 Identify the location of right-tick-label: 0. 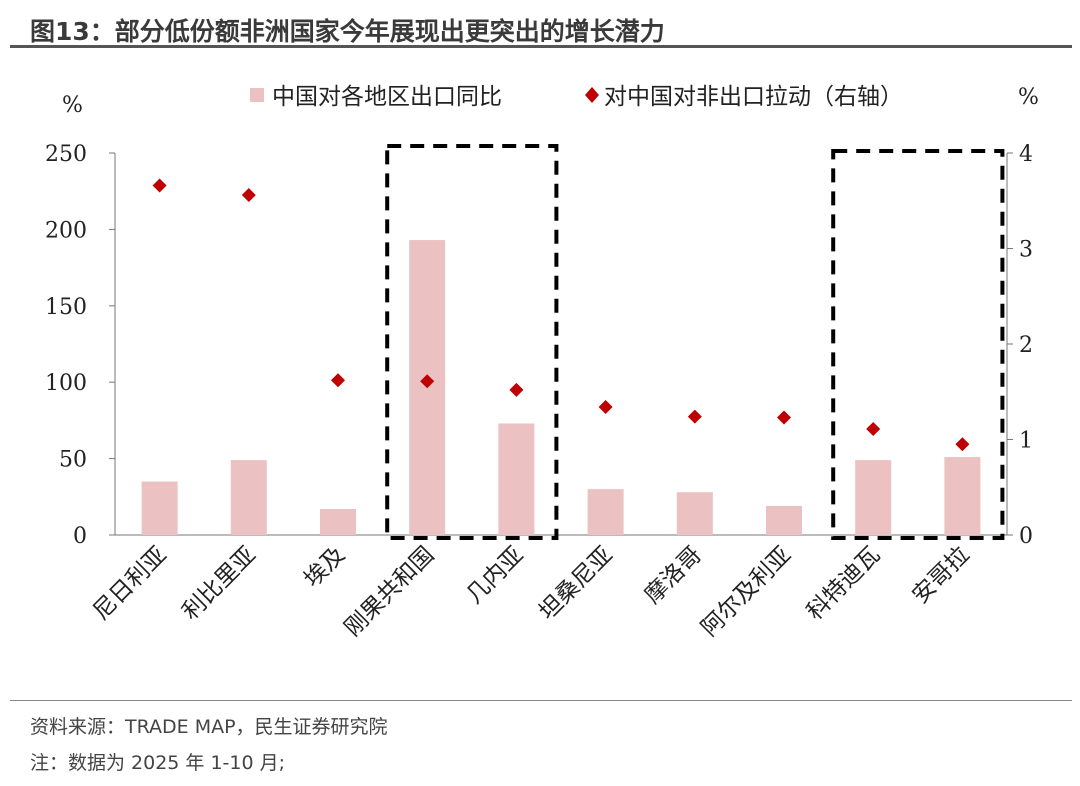
(1026, 536).